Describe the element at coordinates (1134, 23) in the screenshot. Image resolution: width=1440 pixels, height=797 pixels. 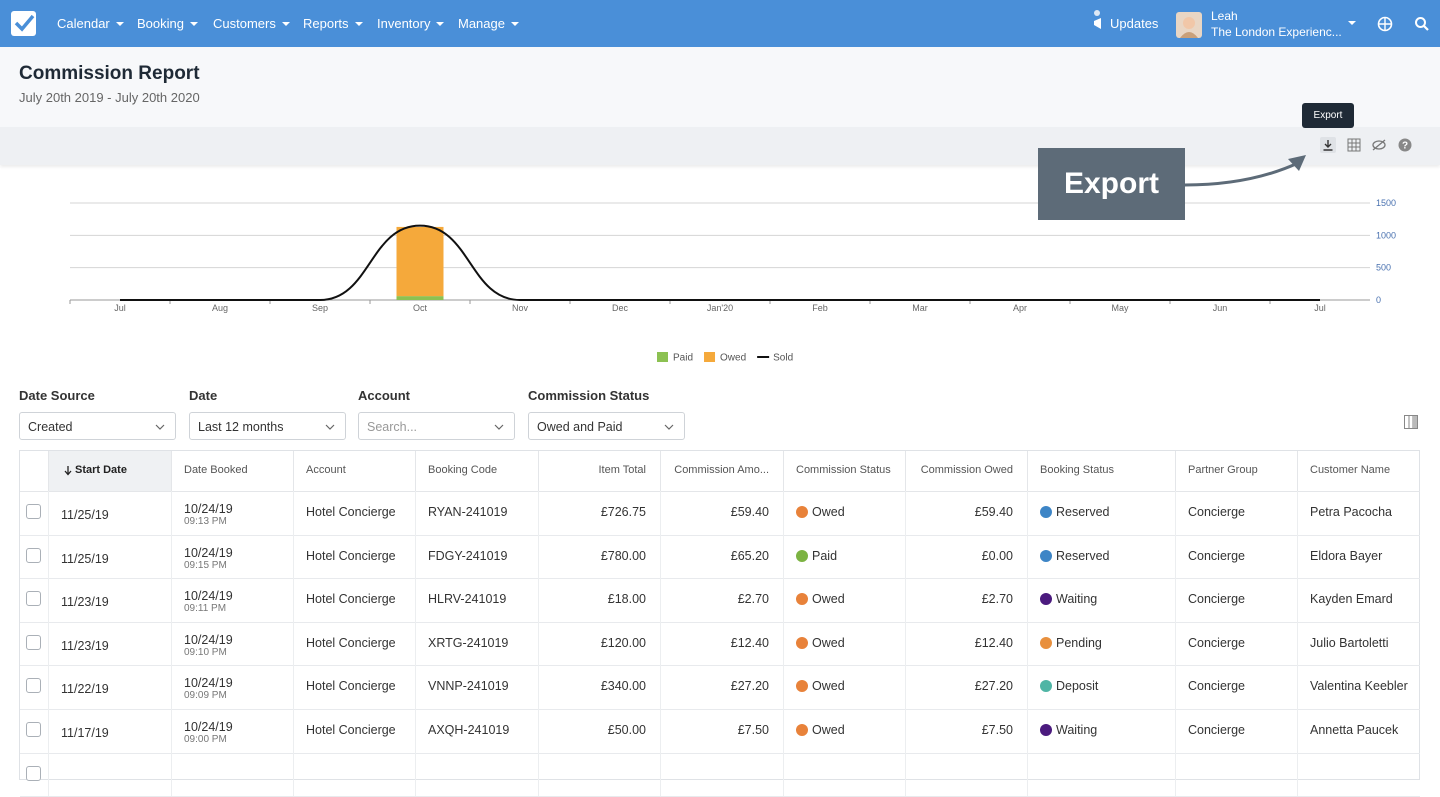
I see `updates-link: Updates` at that location.